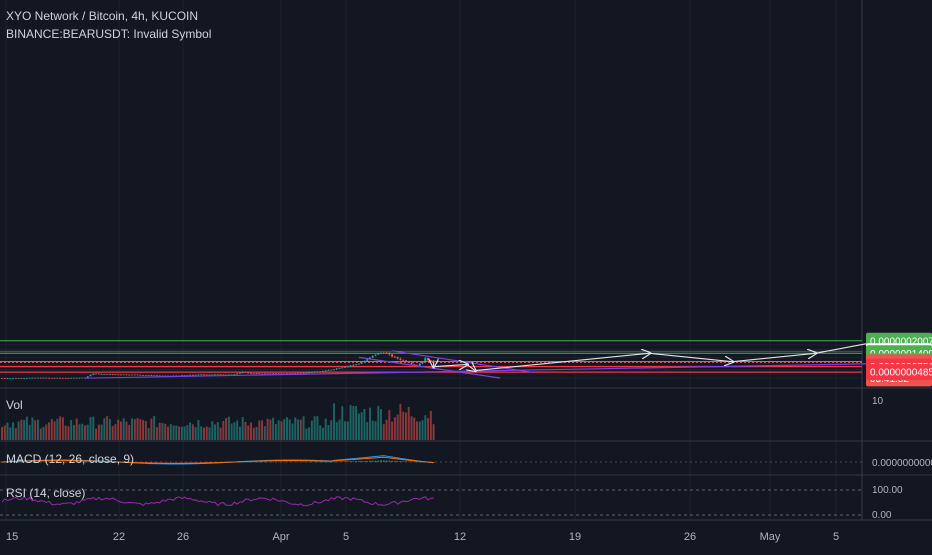  I want to click on trendline-rising-support, so click(508, 370).